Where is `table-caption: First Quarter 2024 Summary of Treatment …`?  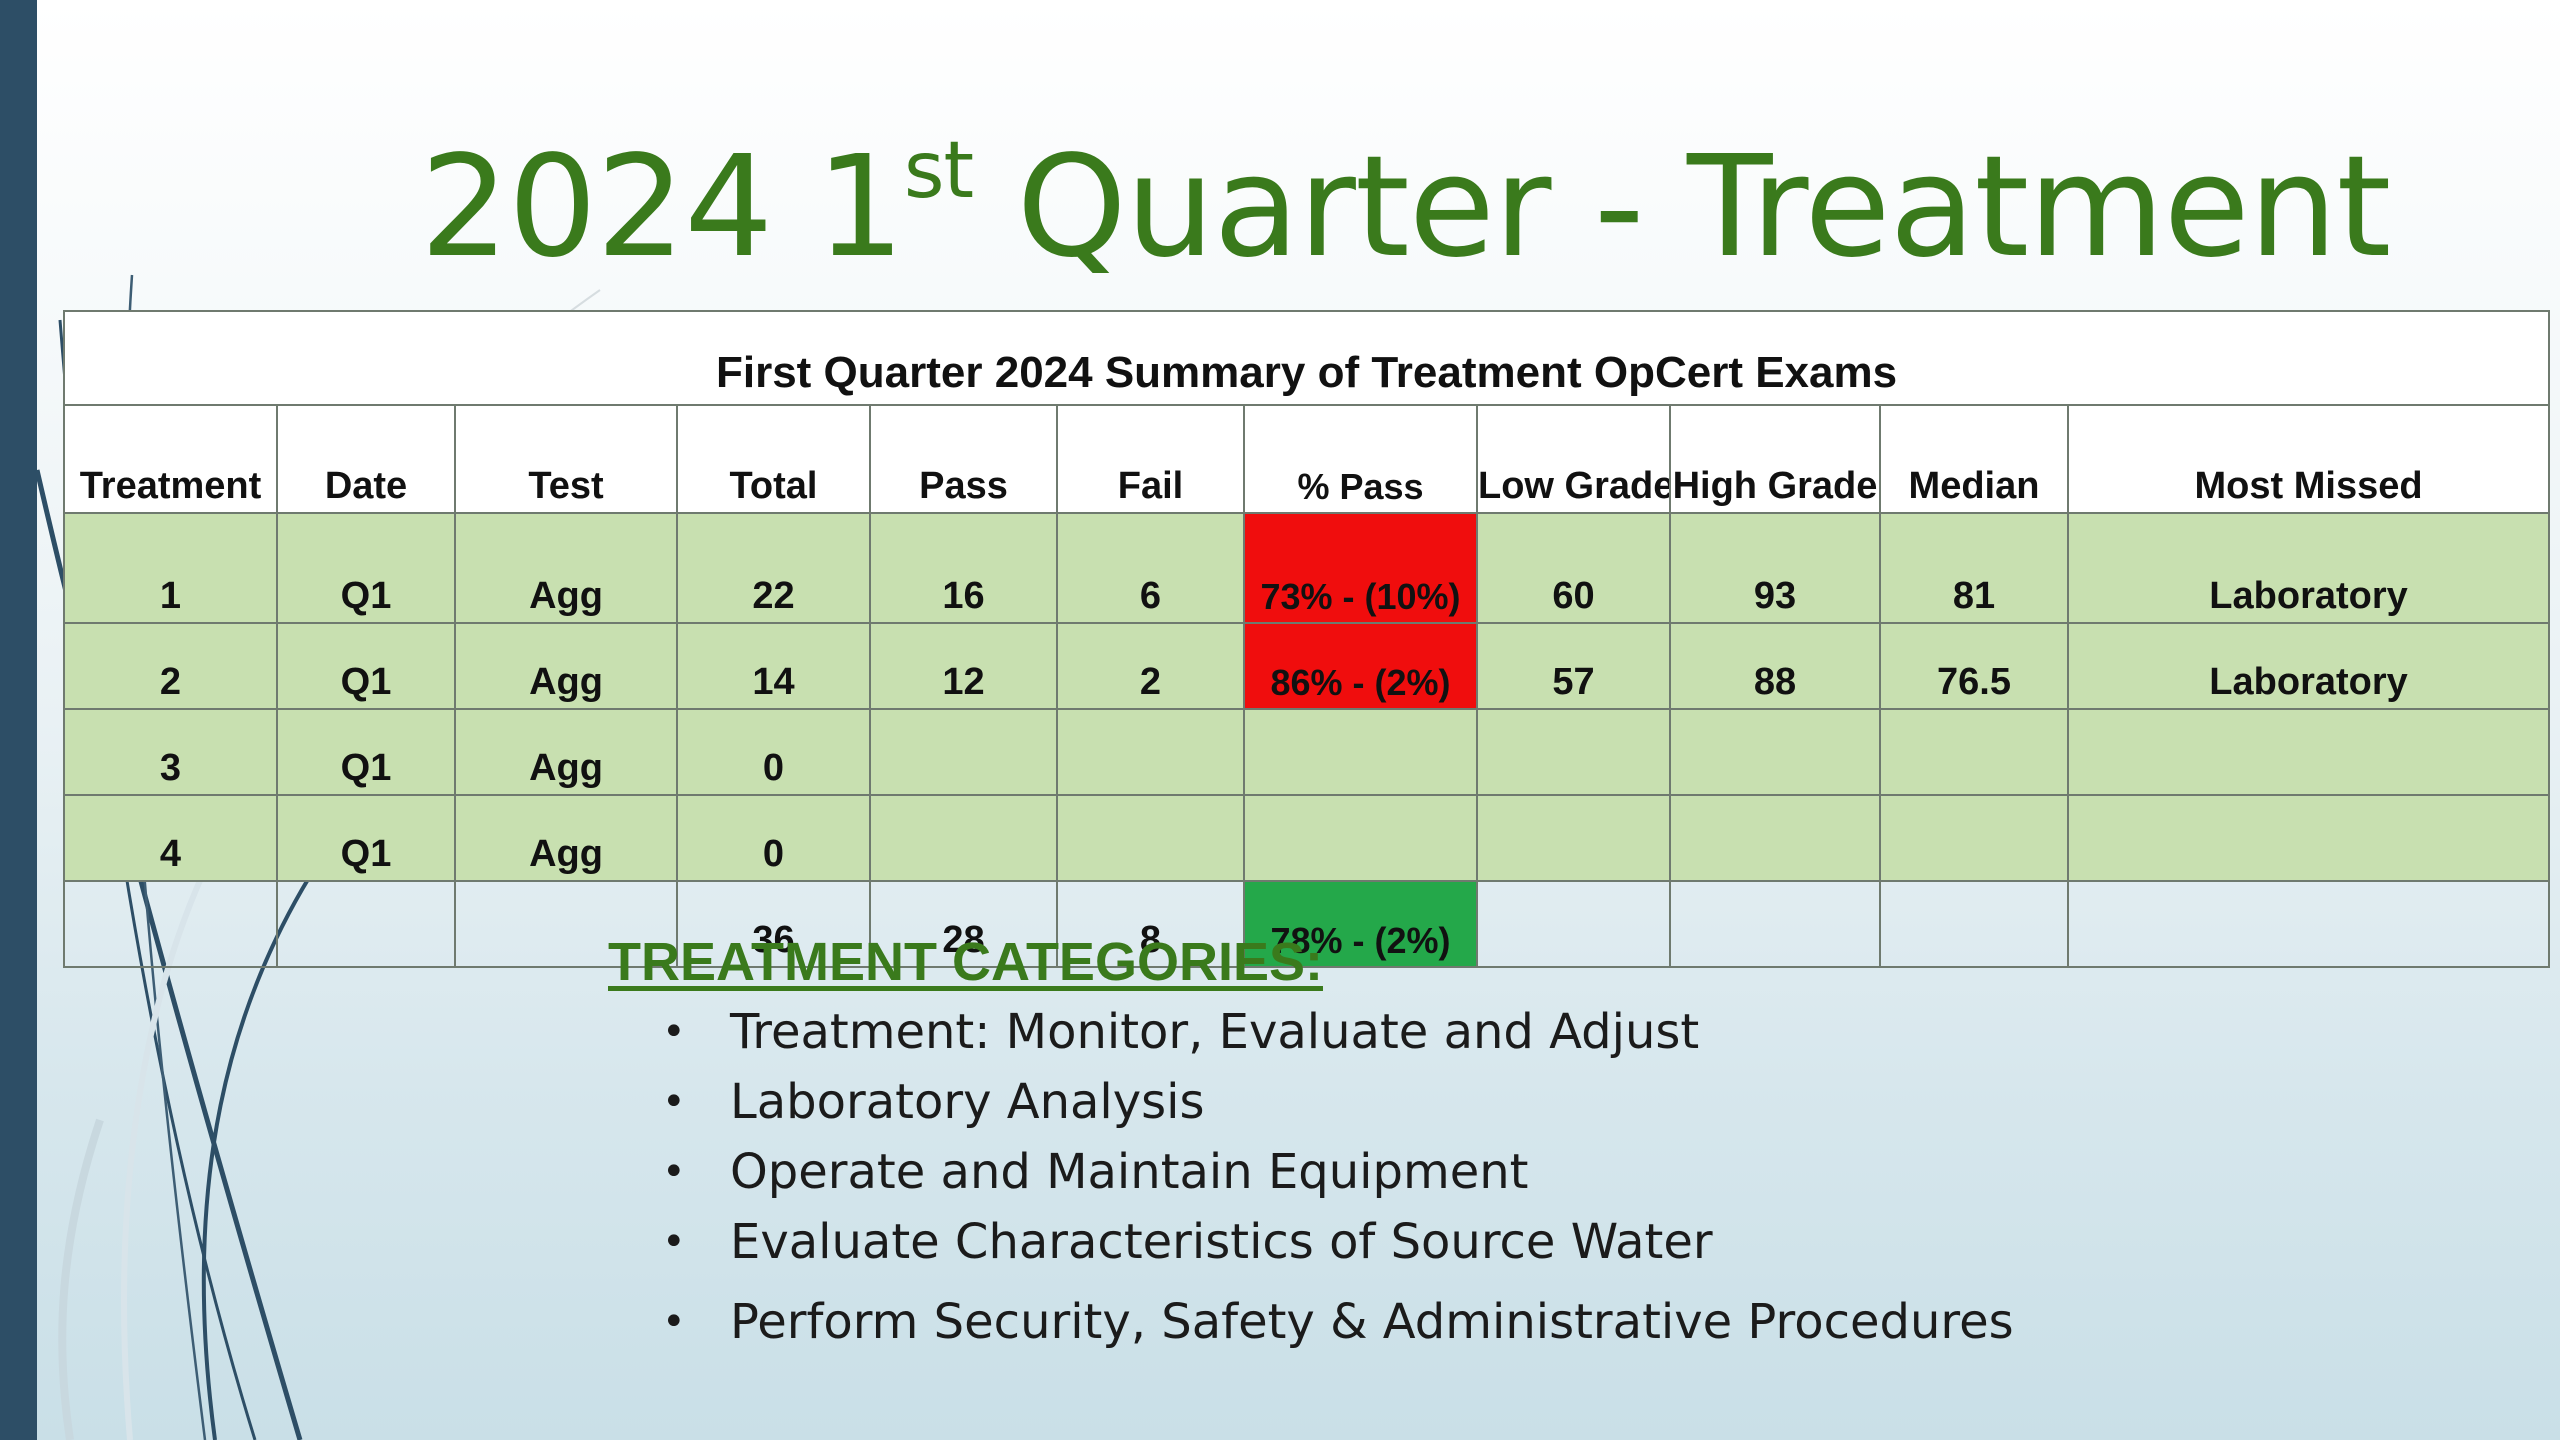 table-caption: First Quarter 2024 Summary of Treatment … is located at coordinates (1306, 358).